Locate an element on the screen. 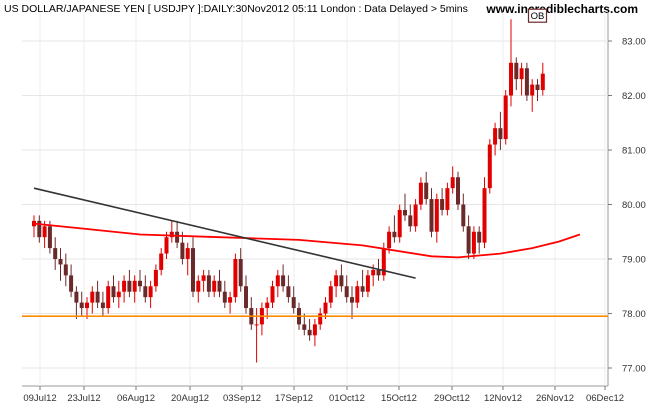  trend-line is located at coordinates (224, 233).